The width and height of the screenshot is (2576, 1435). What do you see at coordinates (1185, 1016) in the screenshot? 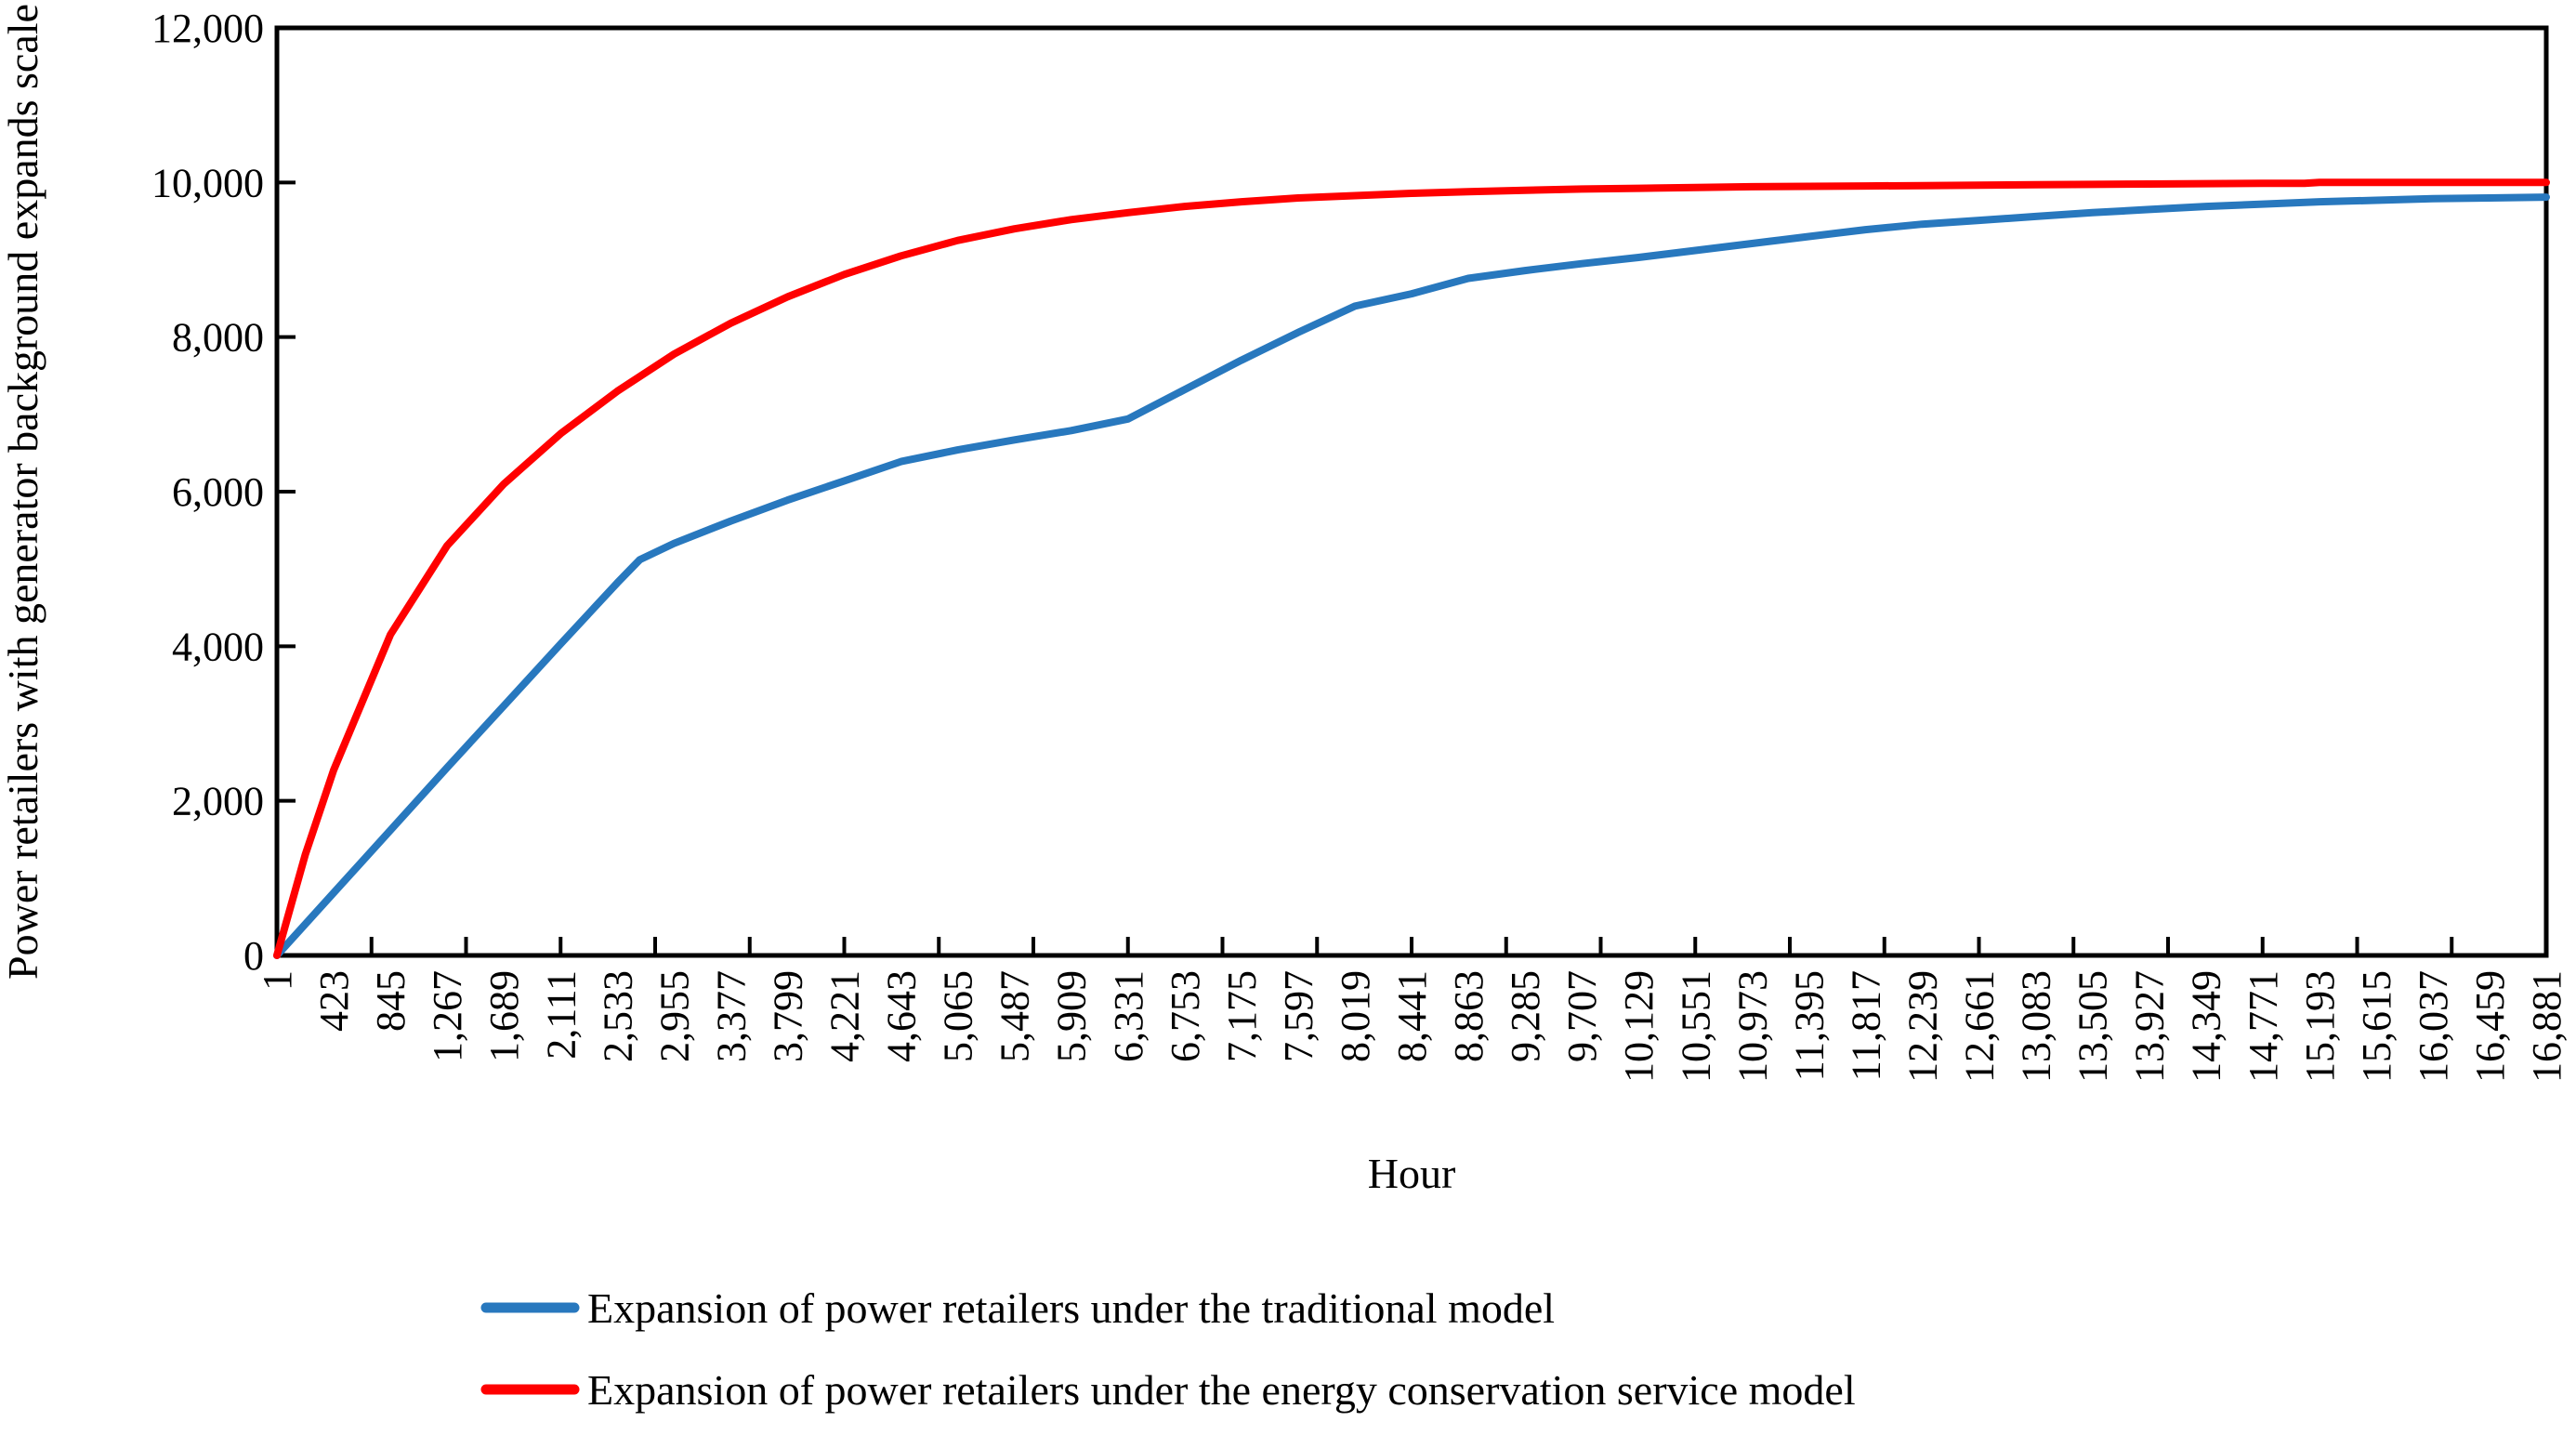
I see `x-tick-label: 6,753` at bounding box center [1185, 1016].